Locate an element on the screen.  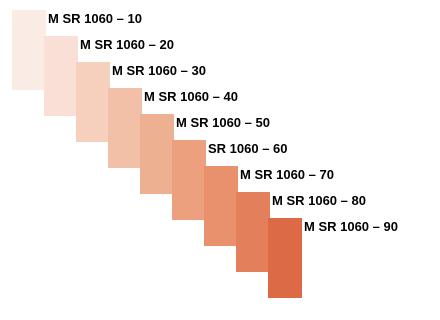
swatch-label: SR 1060 – 60 is located at coordinates (248, 148).